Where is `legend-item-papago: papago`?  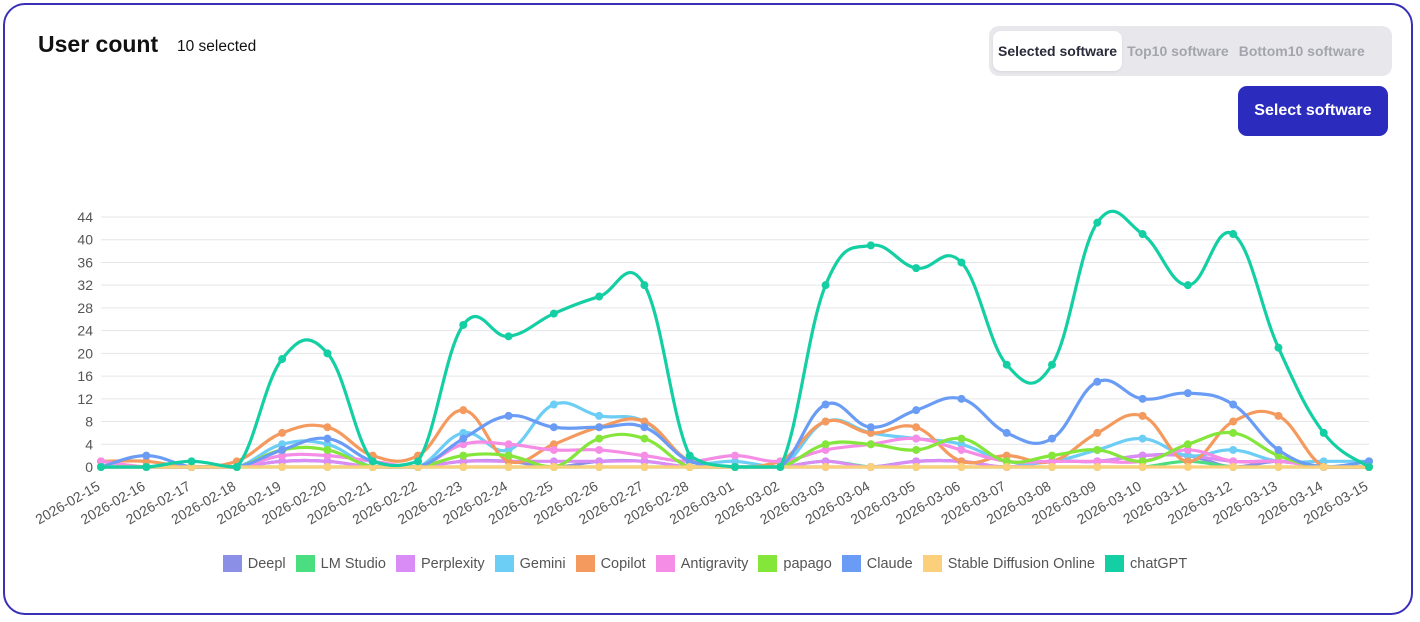
legend-item-papago: papago is located at coordinates (795, 563).